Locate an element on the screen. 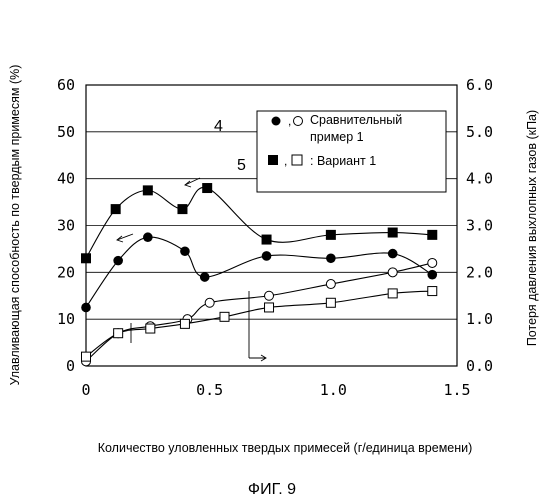 The height and width of the screenshot is (500, 550). y-left-tick-label: 20 is located at coordinates (66, 272).